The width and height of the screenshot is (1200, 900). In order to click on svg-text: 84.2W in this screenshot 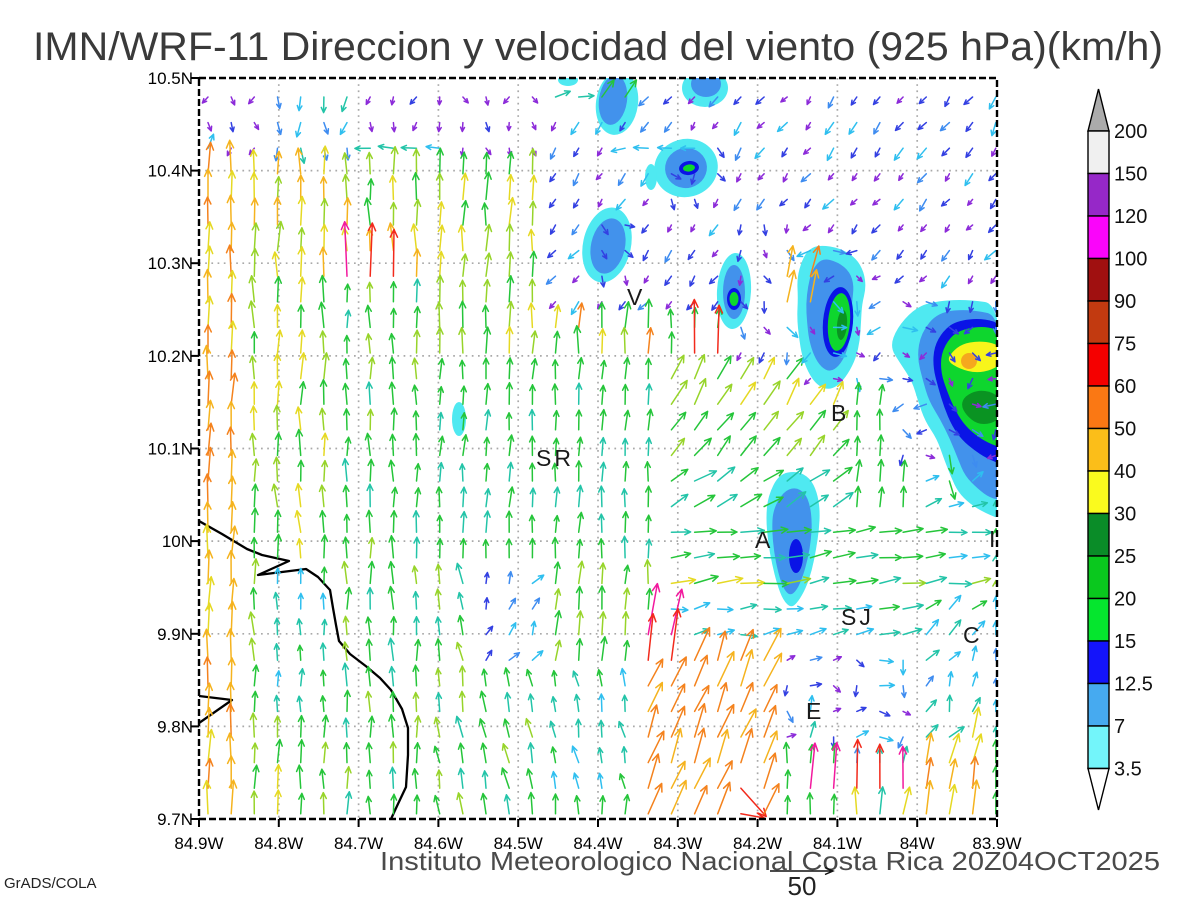, I will do `click(757, 843)`.